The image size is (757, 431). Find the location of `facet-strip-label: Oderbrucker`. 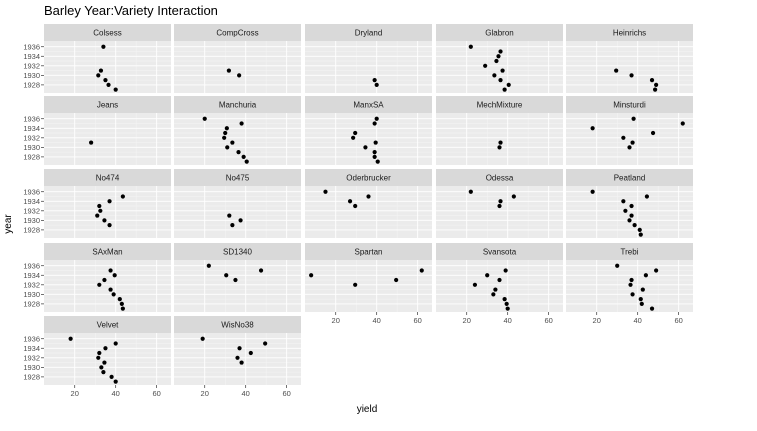

facet-strip-label: Oderbrucker is located at coordinates (368, 178).